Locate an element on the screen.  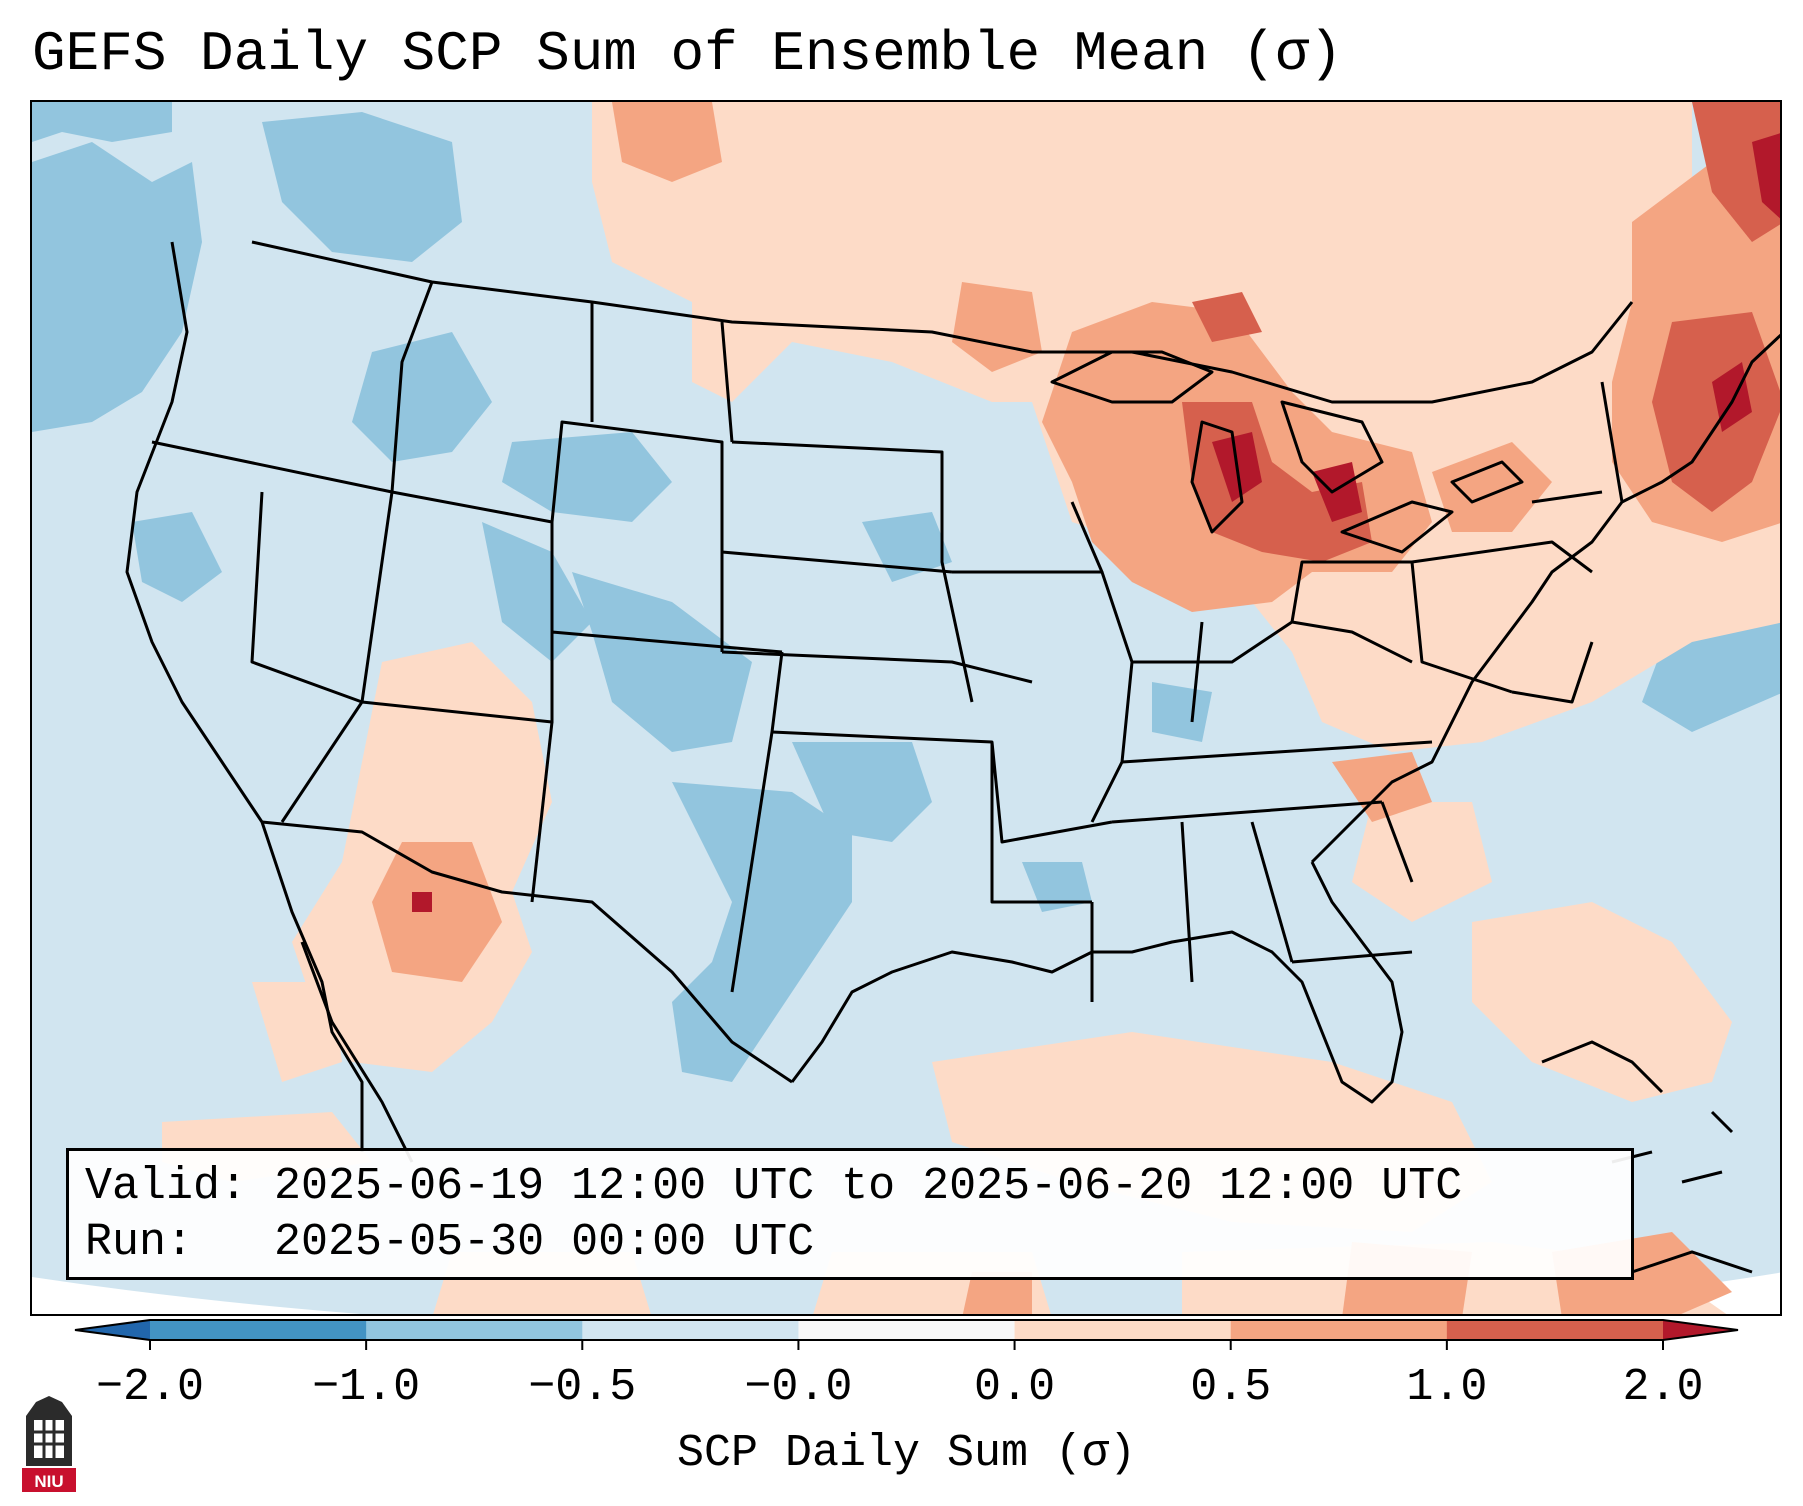
colorbar-under-extension is located at coordinates (112, 1330).